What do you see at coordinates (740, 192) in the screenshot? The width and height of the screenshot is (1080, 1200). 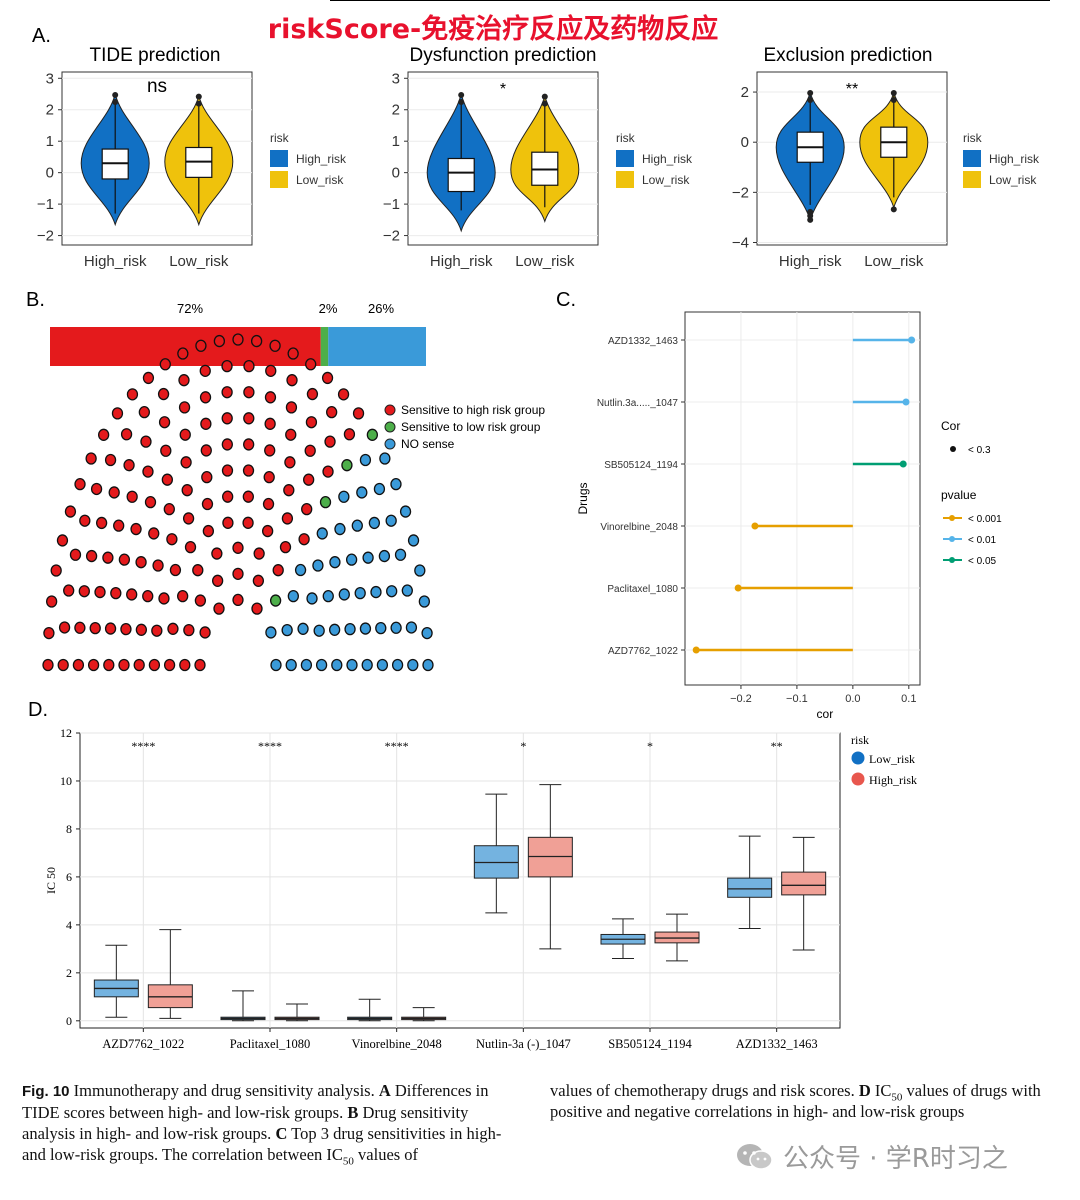 I see `violin-ytick-label-2: −2` at bounding box center [740, 192].